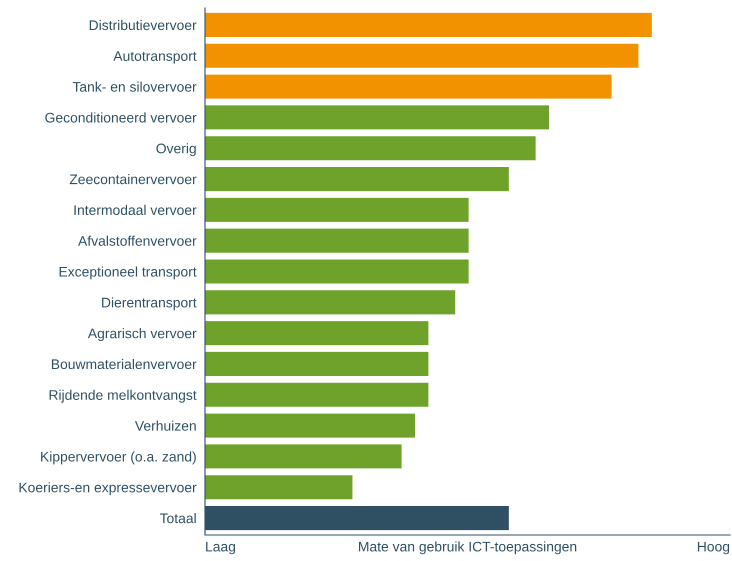 The image size is (732, 561). I want to click on y-tick-label: Geconditioneerd vervoer, so click(120, 117).